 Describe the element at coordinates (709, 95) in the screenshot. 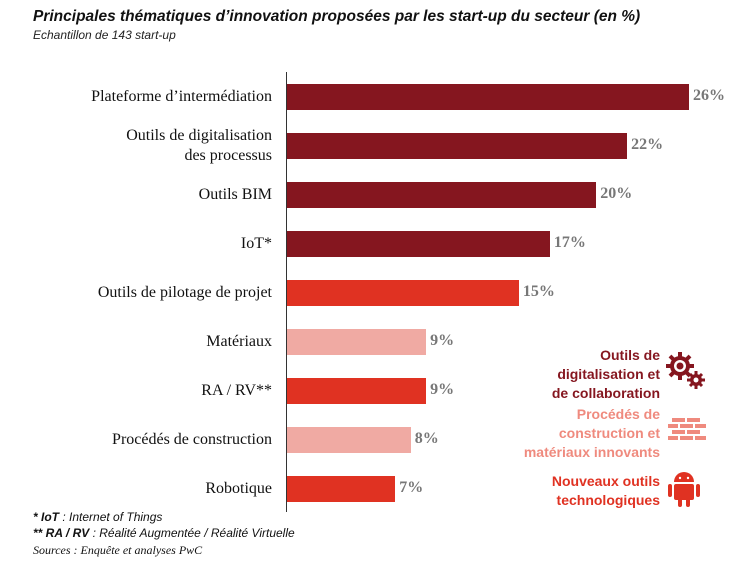

I see `data-label: 26%` at that location.